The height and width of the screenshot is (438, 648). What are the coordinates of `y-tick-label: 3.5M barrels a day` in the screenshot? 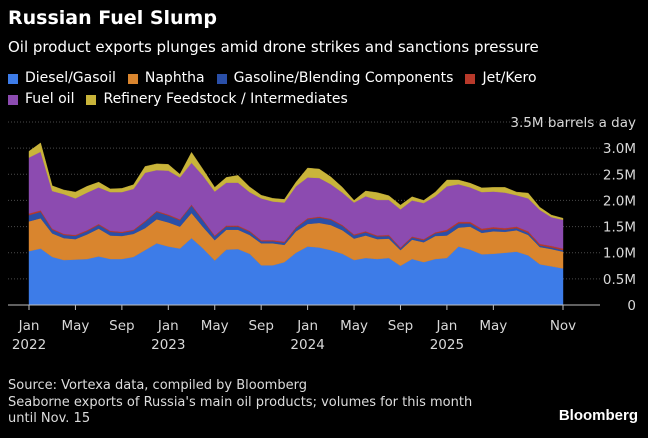 It's located at (573, 123).